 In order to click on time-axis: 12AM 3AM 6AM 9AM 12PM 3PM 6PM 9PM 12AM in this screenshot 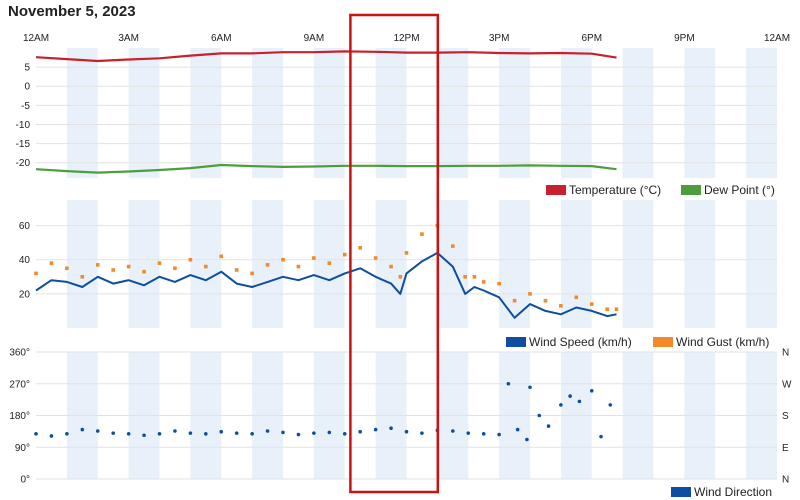, I will do `click(406, 38)`.